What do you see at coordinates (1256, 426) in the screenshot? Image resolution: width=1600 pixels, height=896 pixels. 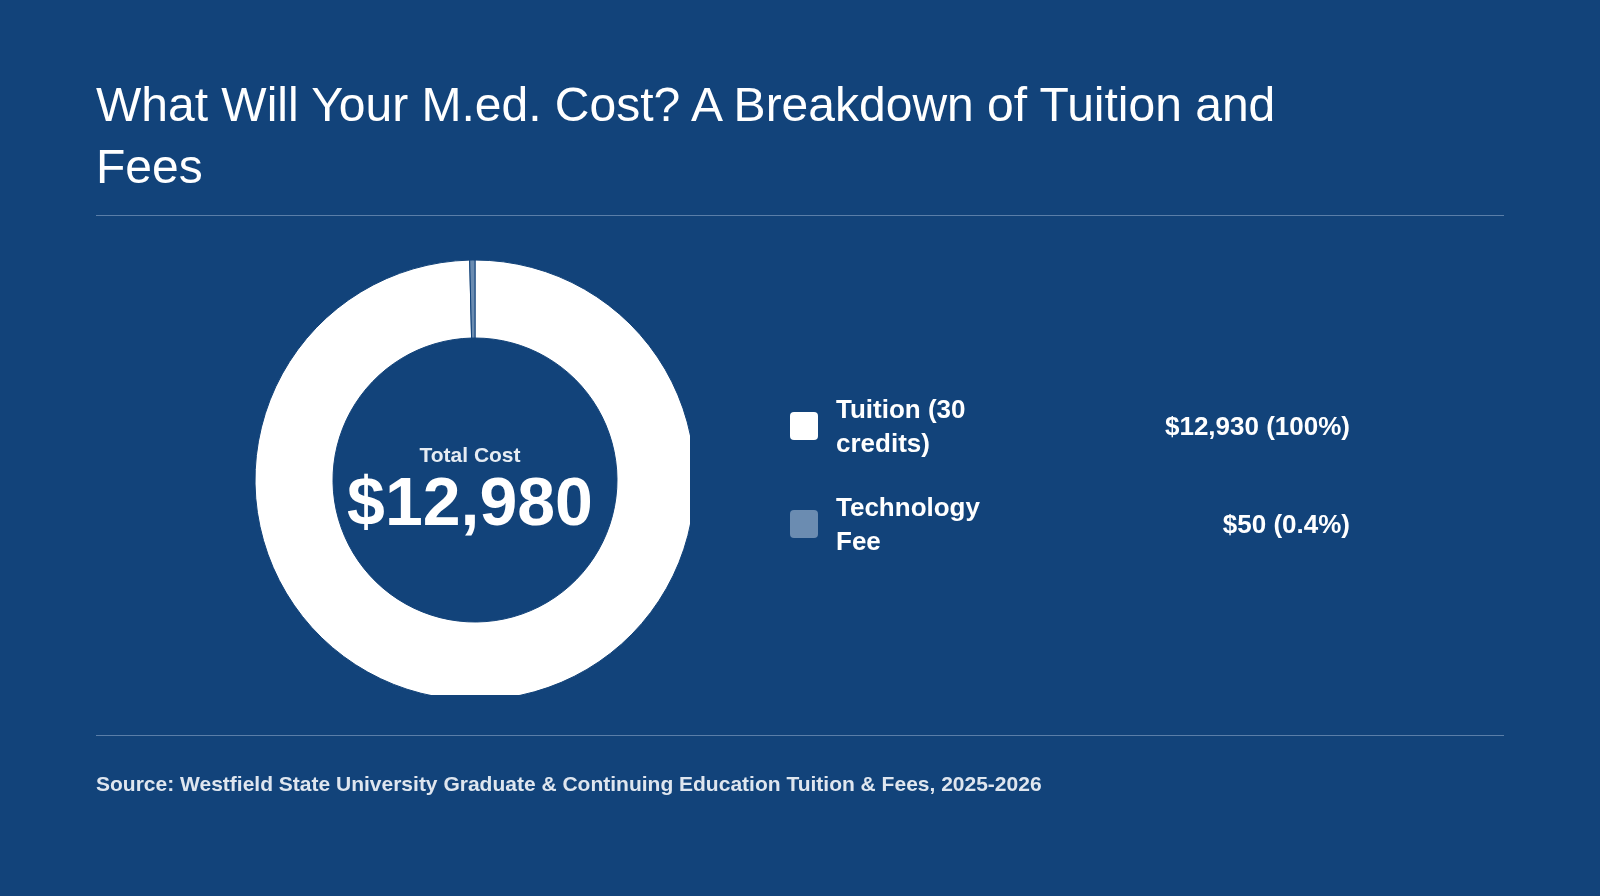 I see `data-label: $12,930 (100%)` at bounding box center [1256, 426].